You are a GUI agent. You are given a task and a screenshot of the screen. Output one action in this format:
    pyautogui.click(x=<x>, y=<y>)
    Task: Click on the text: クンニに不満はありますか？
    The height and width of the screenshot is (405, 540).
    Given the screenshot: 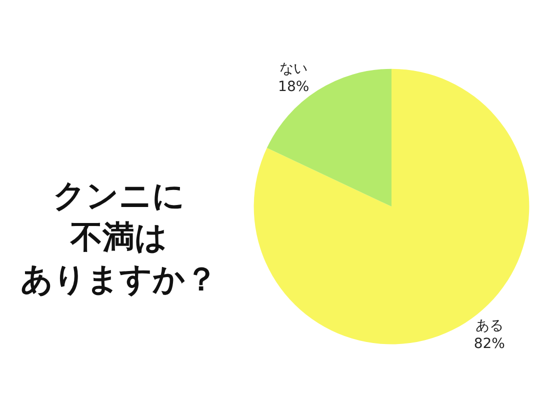 What is the action you would take?
    pyautogui.click(x=119, y=237)
    